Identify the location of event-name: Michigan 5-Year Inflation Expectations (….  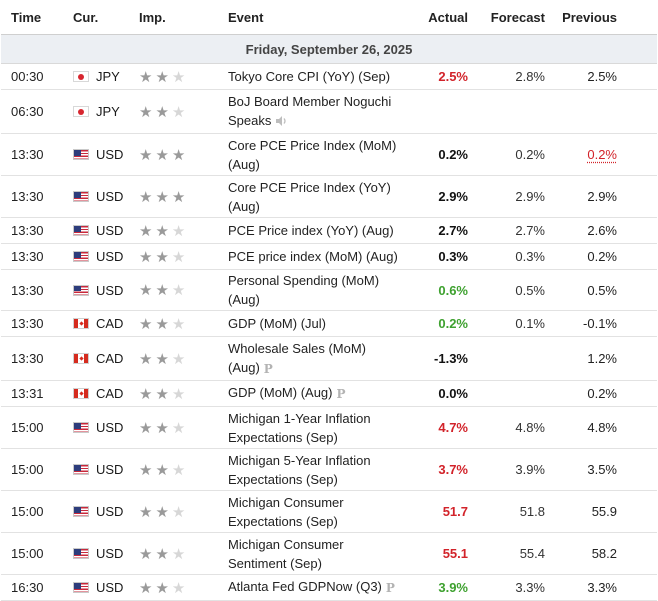
(299, 469).